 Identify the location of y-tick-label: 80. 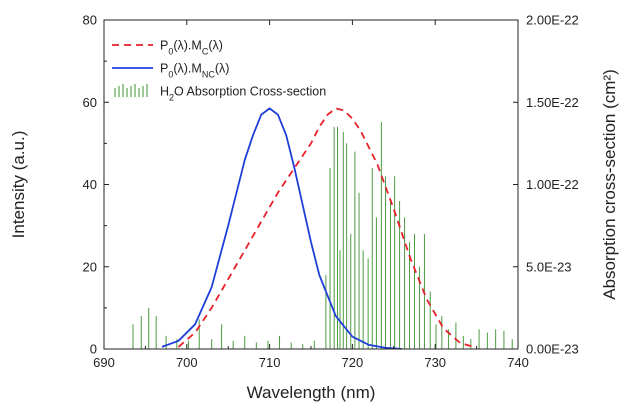
(90, 20).